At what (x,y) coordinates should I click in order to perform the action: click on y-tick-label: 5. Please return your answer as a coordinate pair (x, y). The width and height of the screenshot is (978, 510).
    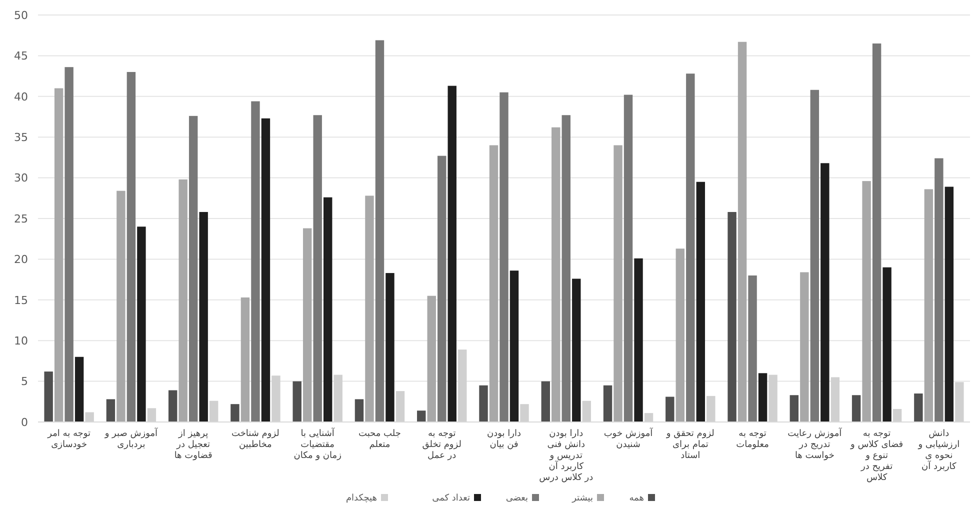
    Looking at the image, I should click on (24, 381).